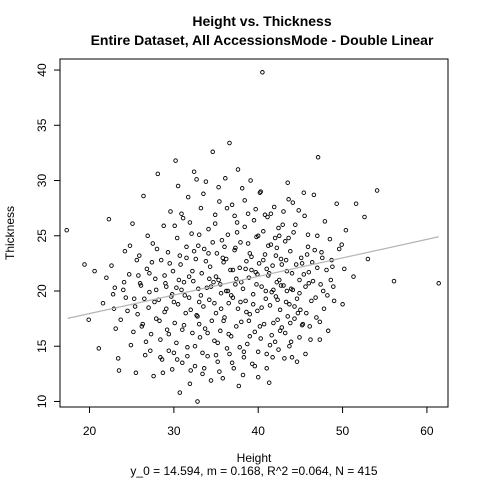 Image resolution: width=480 pixels, height=480 pixels. What do you see at coordinates (254, 458) in the screenshot?
I see `x-axis-label: Height` at bounding box center [254, 458].